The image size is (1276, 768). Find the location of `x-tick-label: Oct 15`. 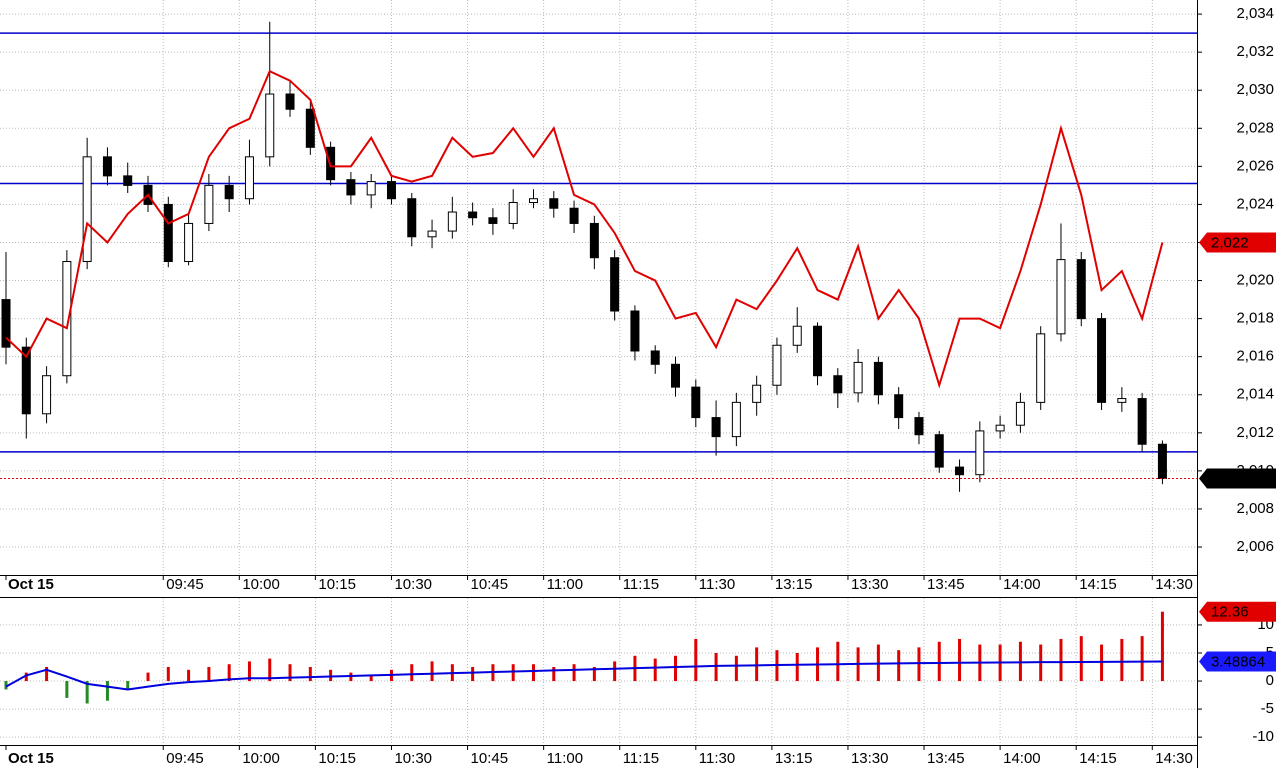

x-tick-label: Oct 15 is located at coordinates (31, 758).